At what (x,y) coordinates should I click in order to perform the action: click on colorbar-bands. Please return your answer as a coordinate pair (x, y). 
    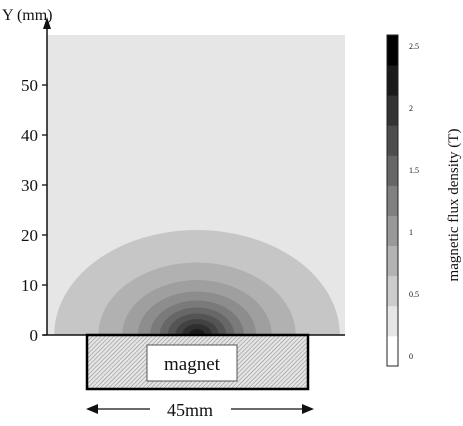
    Looking at the image, I should click on (392, 201).